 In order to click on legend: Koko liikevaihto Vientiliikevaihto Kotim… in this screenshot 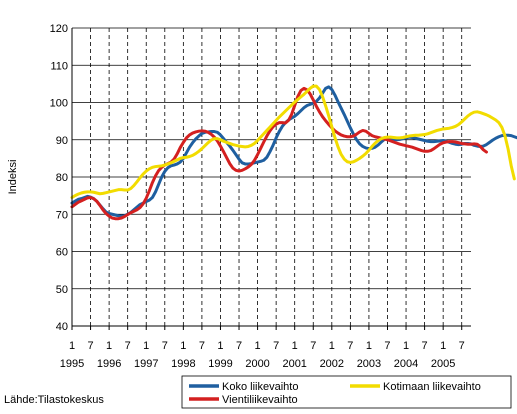, I will do `click(346, 392)`.